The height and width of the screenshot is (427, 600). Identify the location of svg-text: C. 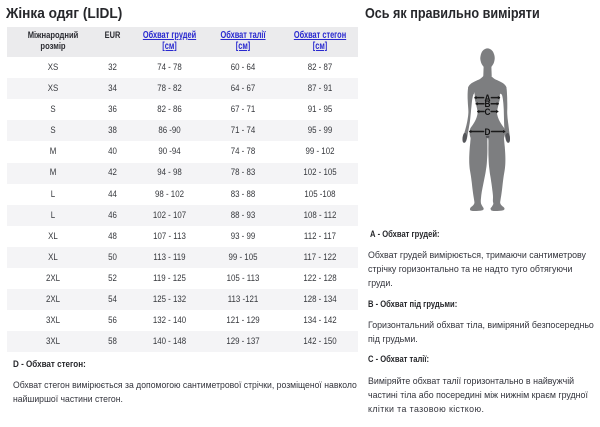
(488, 112).